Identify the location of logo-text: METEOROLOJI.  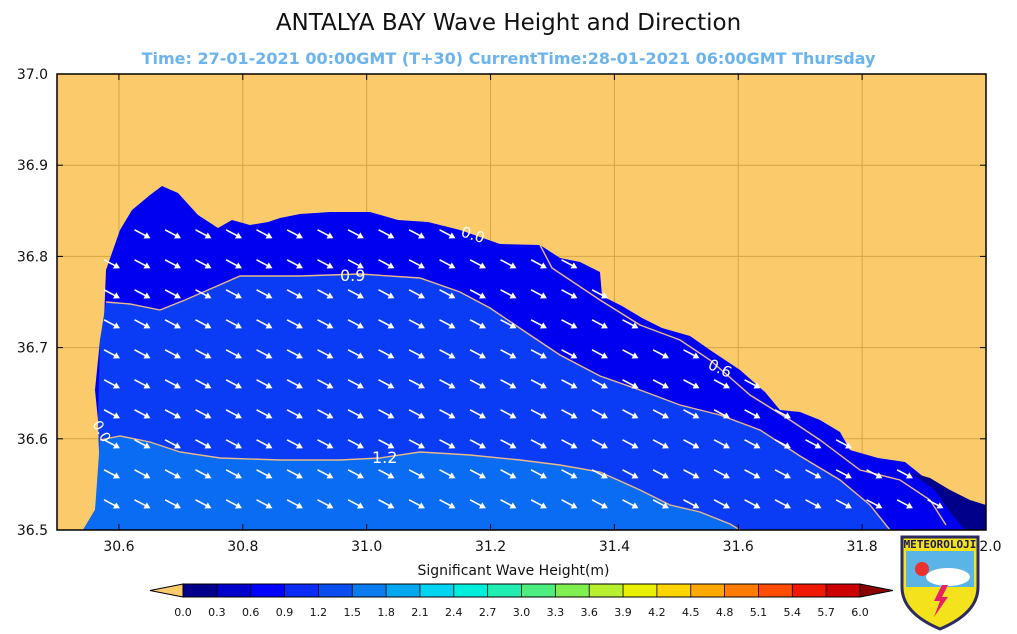
(940, 544).